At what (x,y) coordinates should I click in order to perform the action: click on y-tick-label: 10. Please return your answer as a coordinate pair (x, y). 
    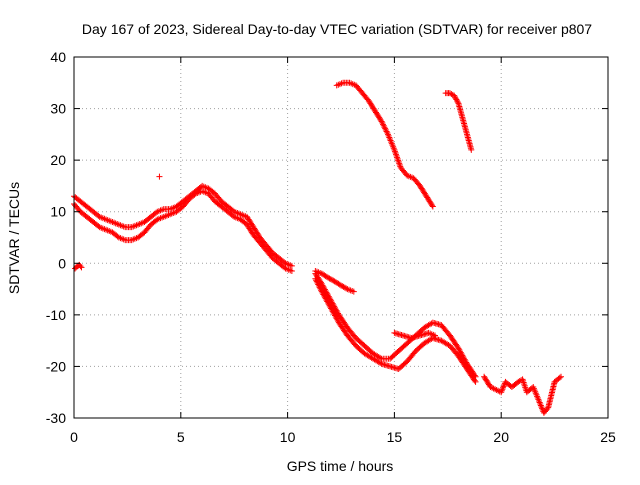
    Looking at the image, I should click on (58, 212).